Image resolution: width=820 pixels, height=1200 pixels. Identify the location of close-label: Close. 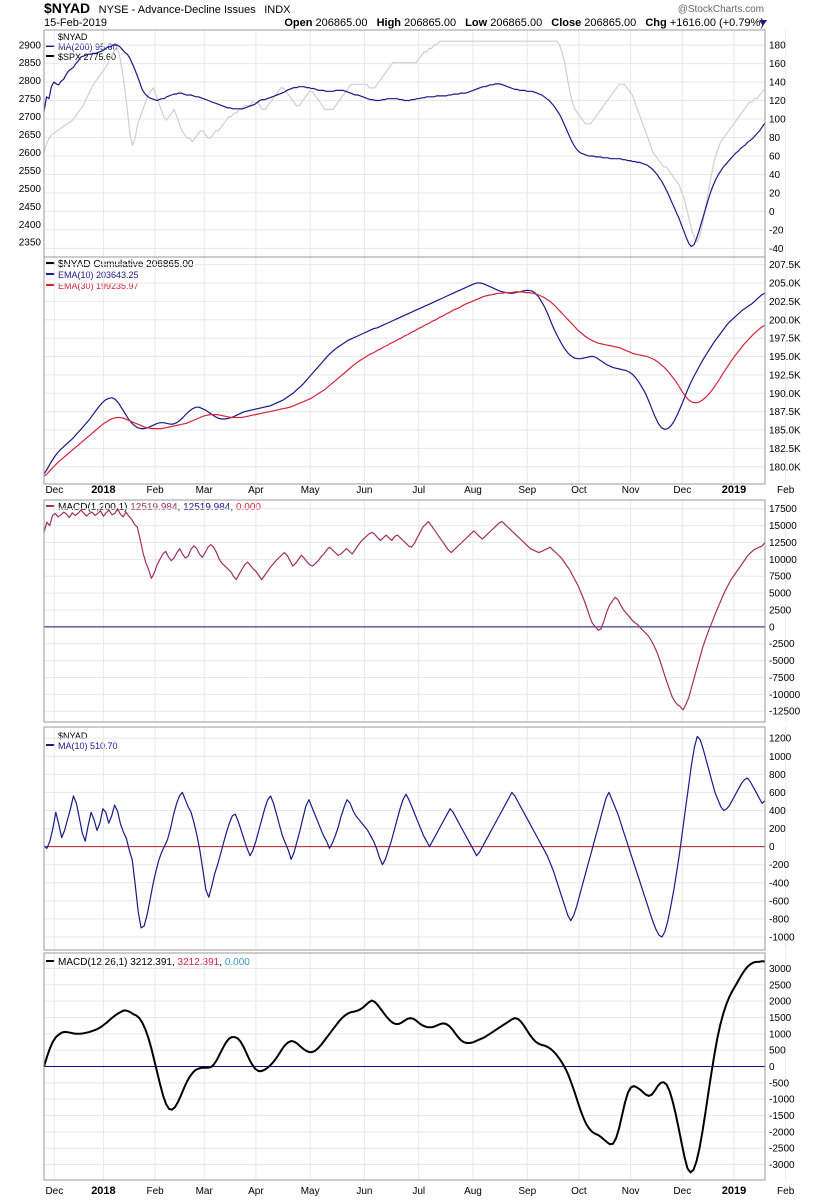
(566, 23).